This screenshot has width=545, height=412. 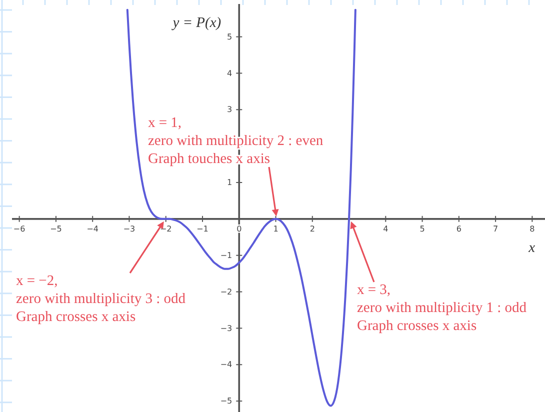 I want to click on y-tick-label: −5, so click(x=226, y=401).